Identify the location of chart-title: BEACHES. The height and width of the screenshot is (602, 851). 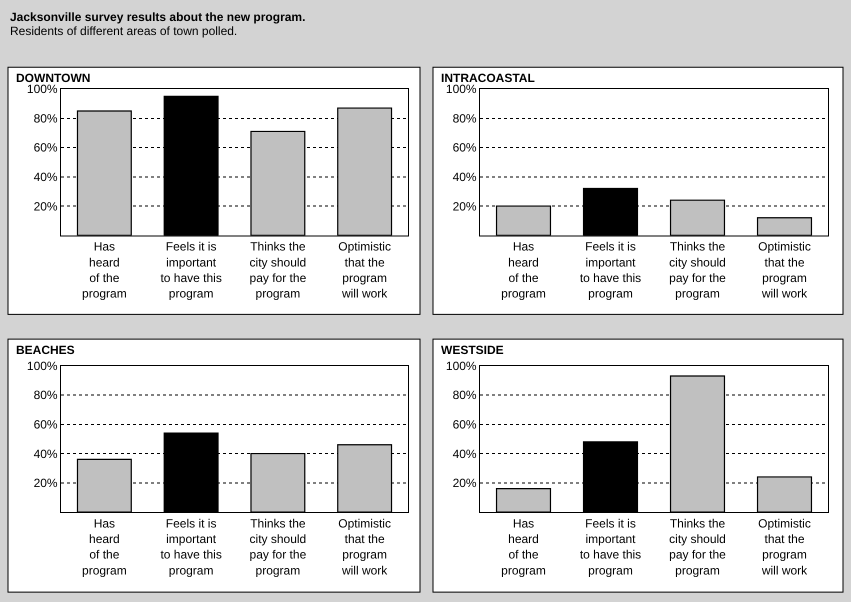
(45, 350).